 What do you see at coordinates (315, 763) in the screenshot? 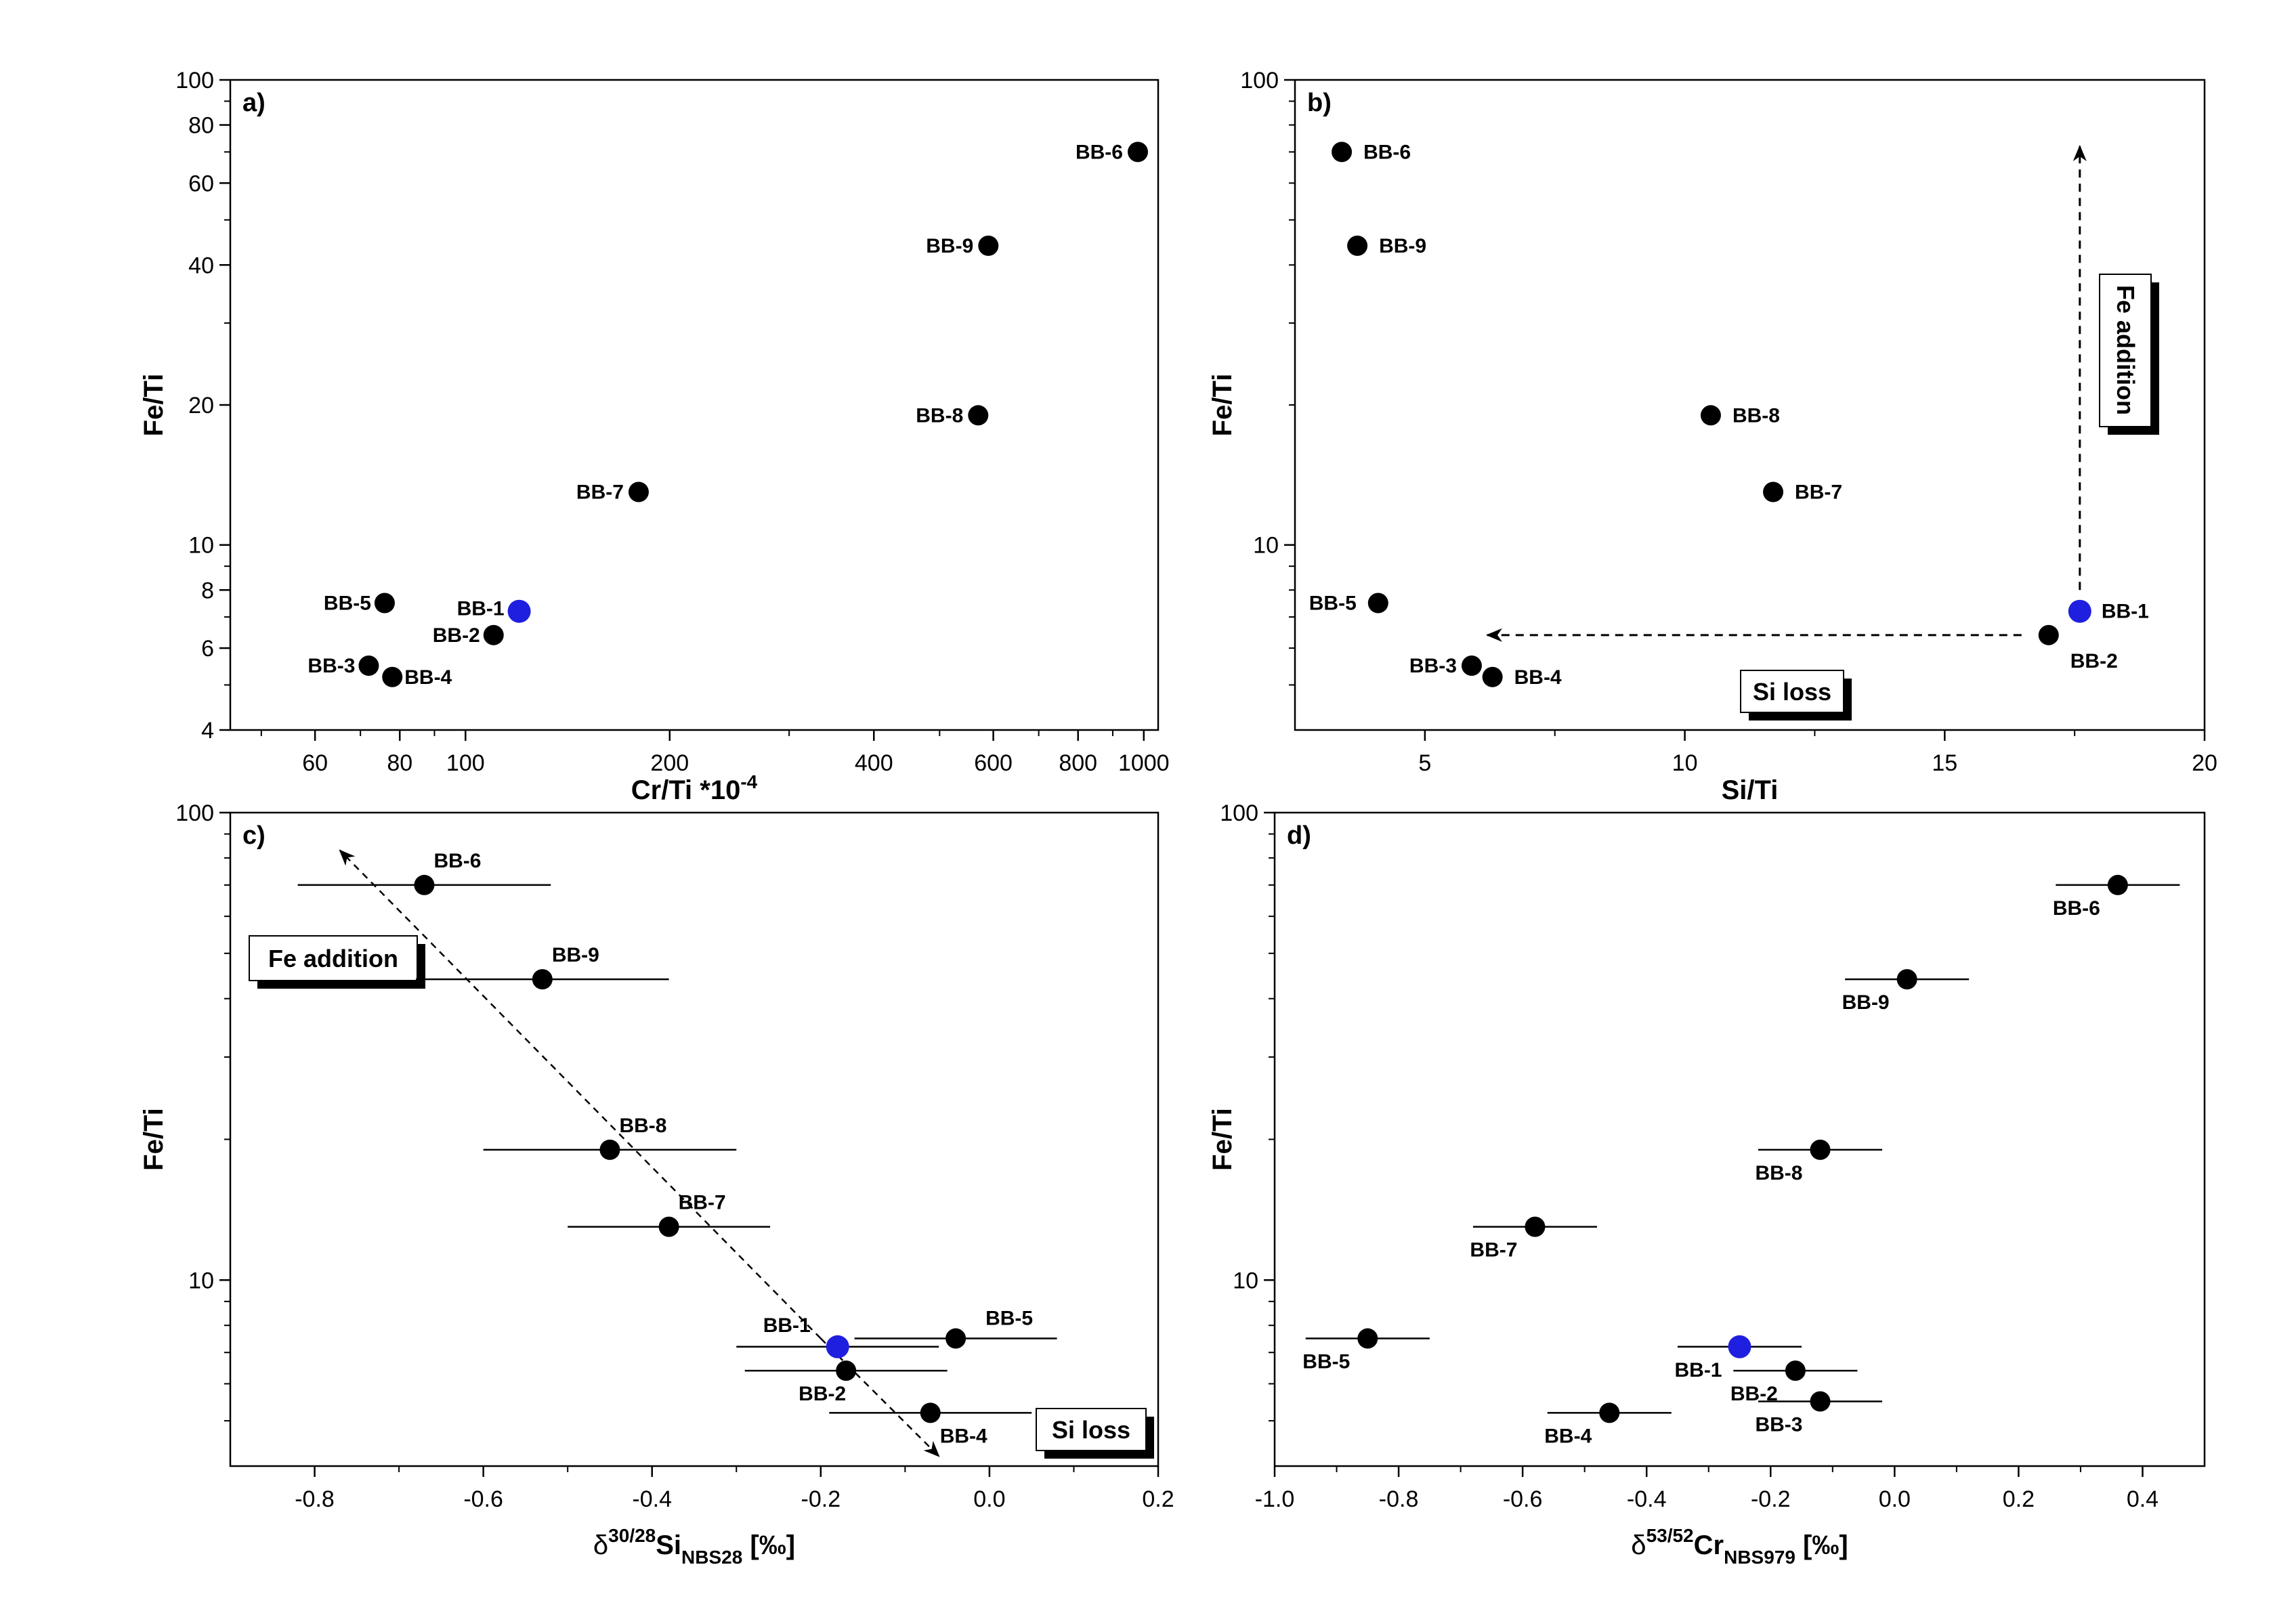
I see `x-tick-label: 60` at bounding box center [315, 763].